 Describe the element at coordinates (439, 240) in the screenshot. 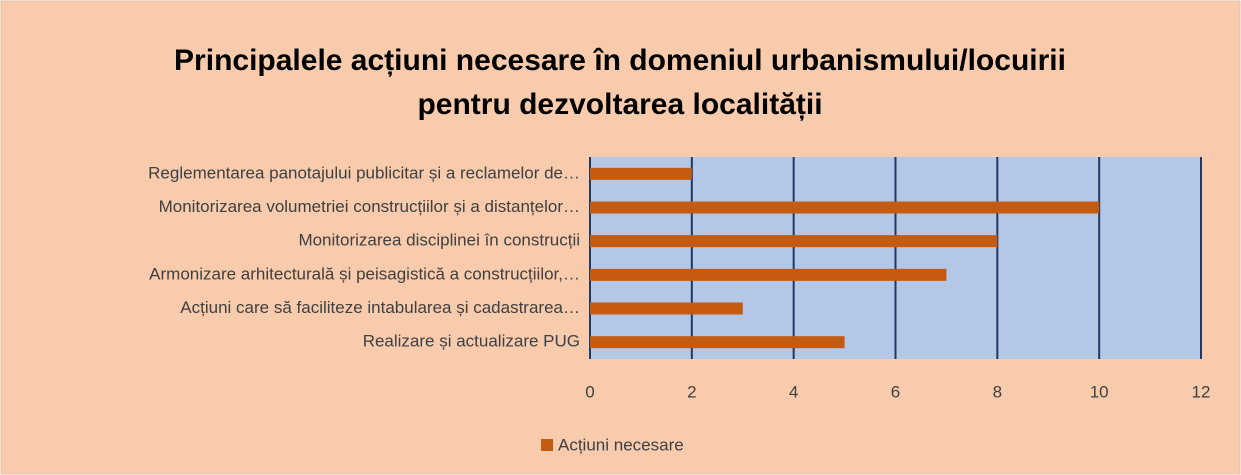

I see `y-tick-label: Monitorizarea disciplinei în construcții` at that location.